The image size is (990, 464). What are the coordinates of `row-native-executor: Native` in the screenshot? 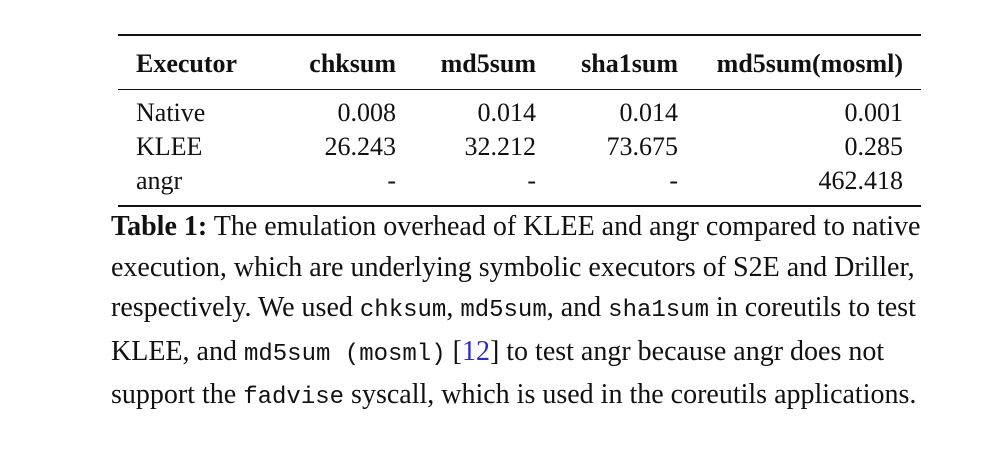 It's located at (171, 112).